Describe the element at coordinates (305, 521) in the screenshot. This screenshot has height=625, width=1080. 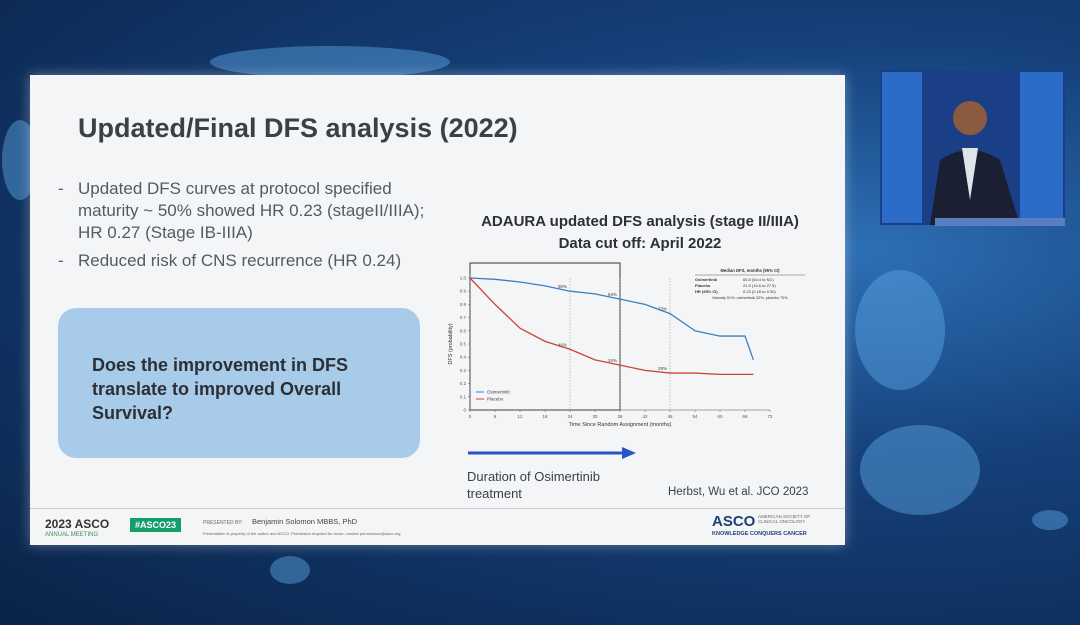
I see `presenter: Benjamin Solomon MBBS, PhD` at that location.